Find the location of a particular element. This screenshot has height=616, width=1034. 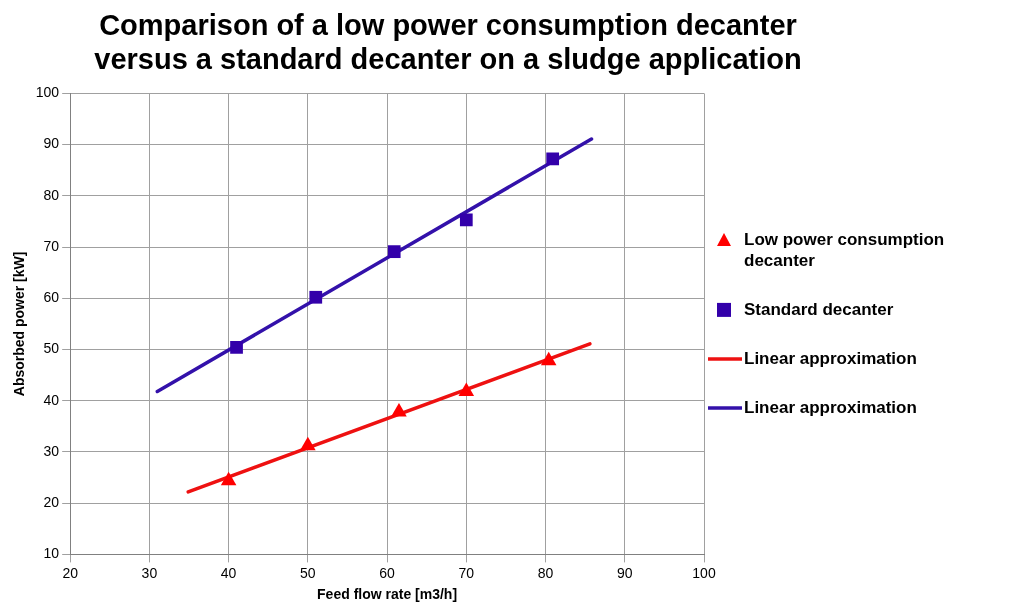

x-tick-label: 50 is located at coordinates (308, 572).